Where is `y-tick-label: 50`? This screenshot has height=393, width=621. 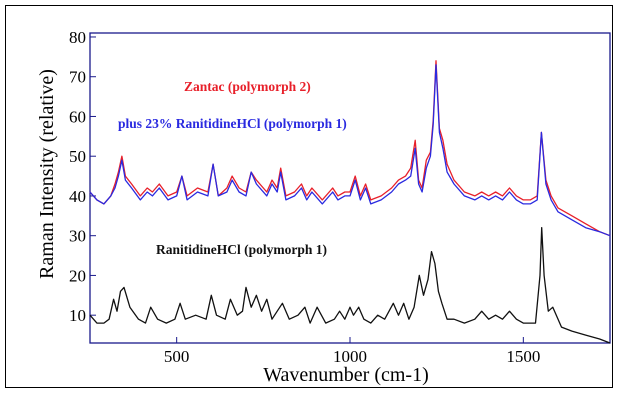 y-tick-label: 50 is located at coordinates (77, 156).